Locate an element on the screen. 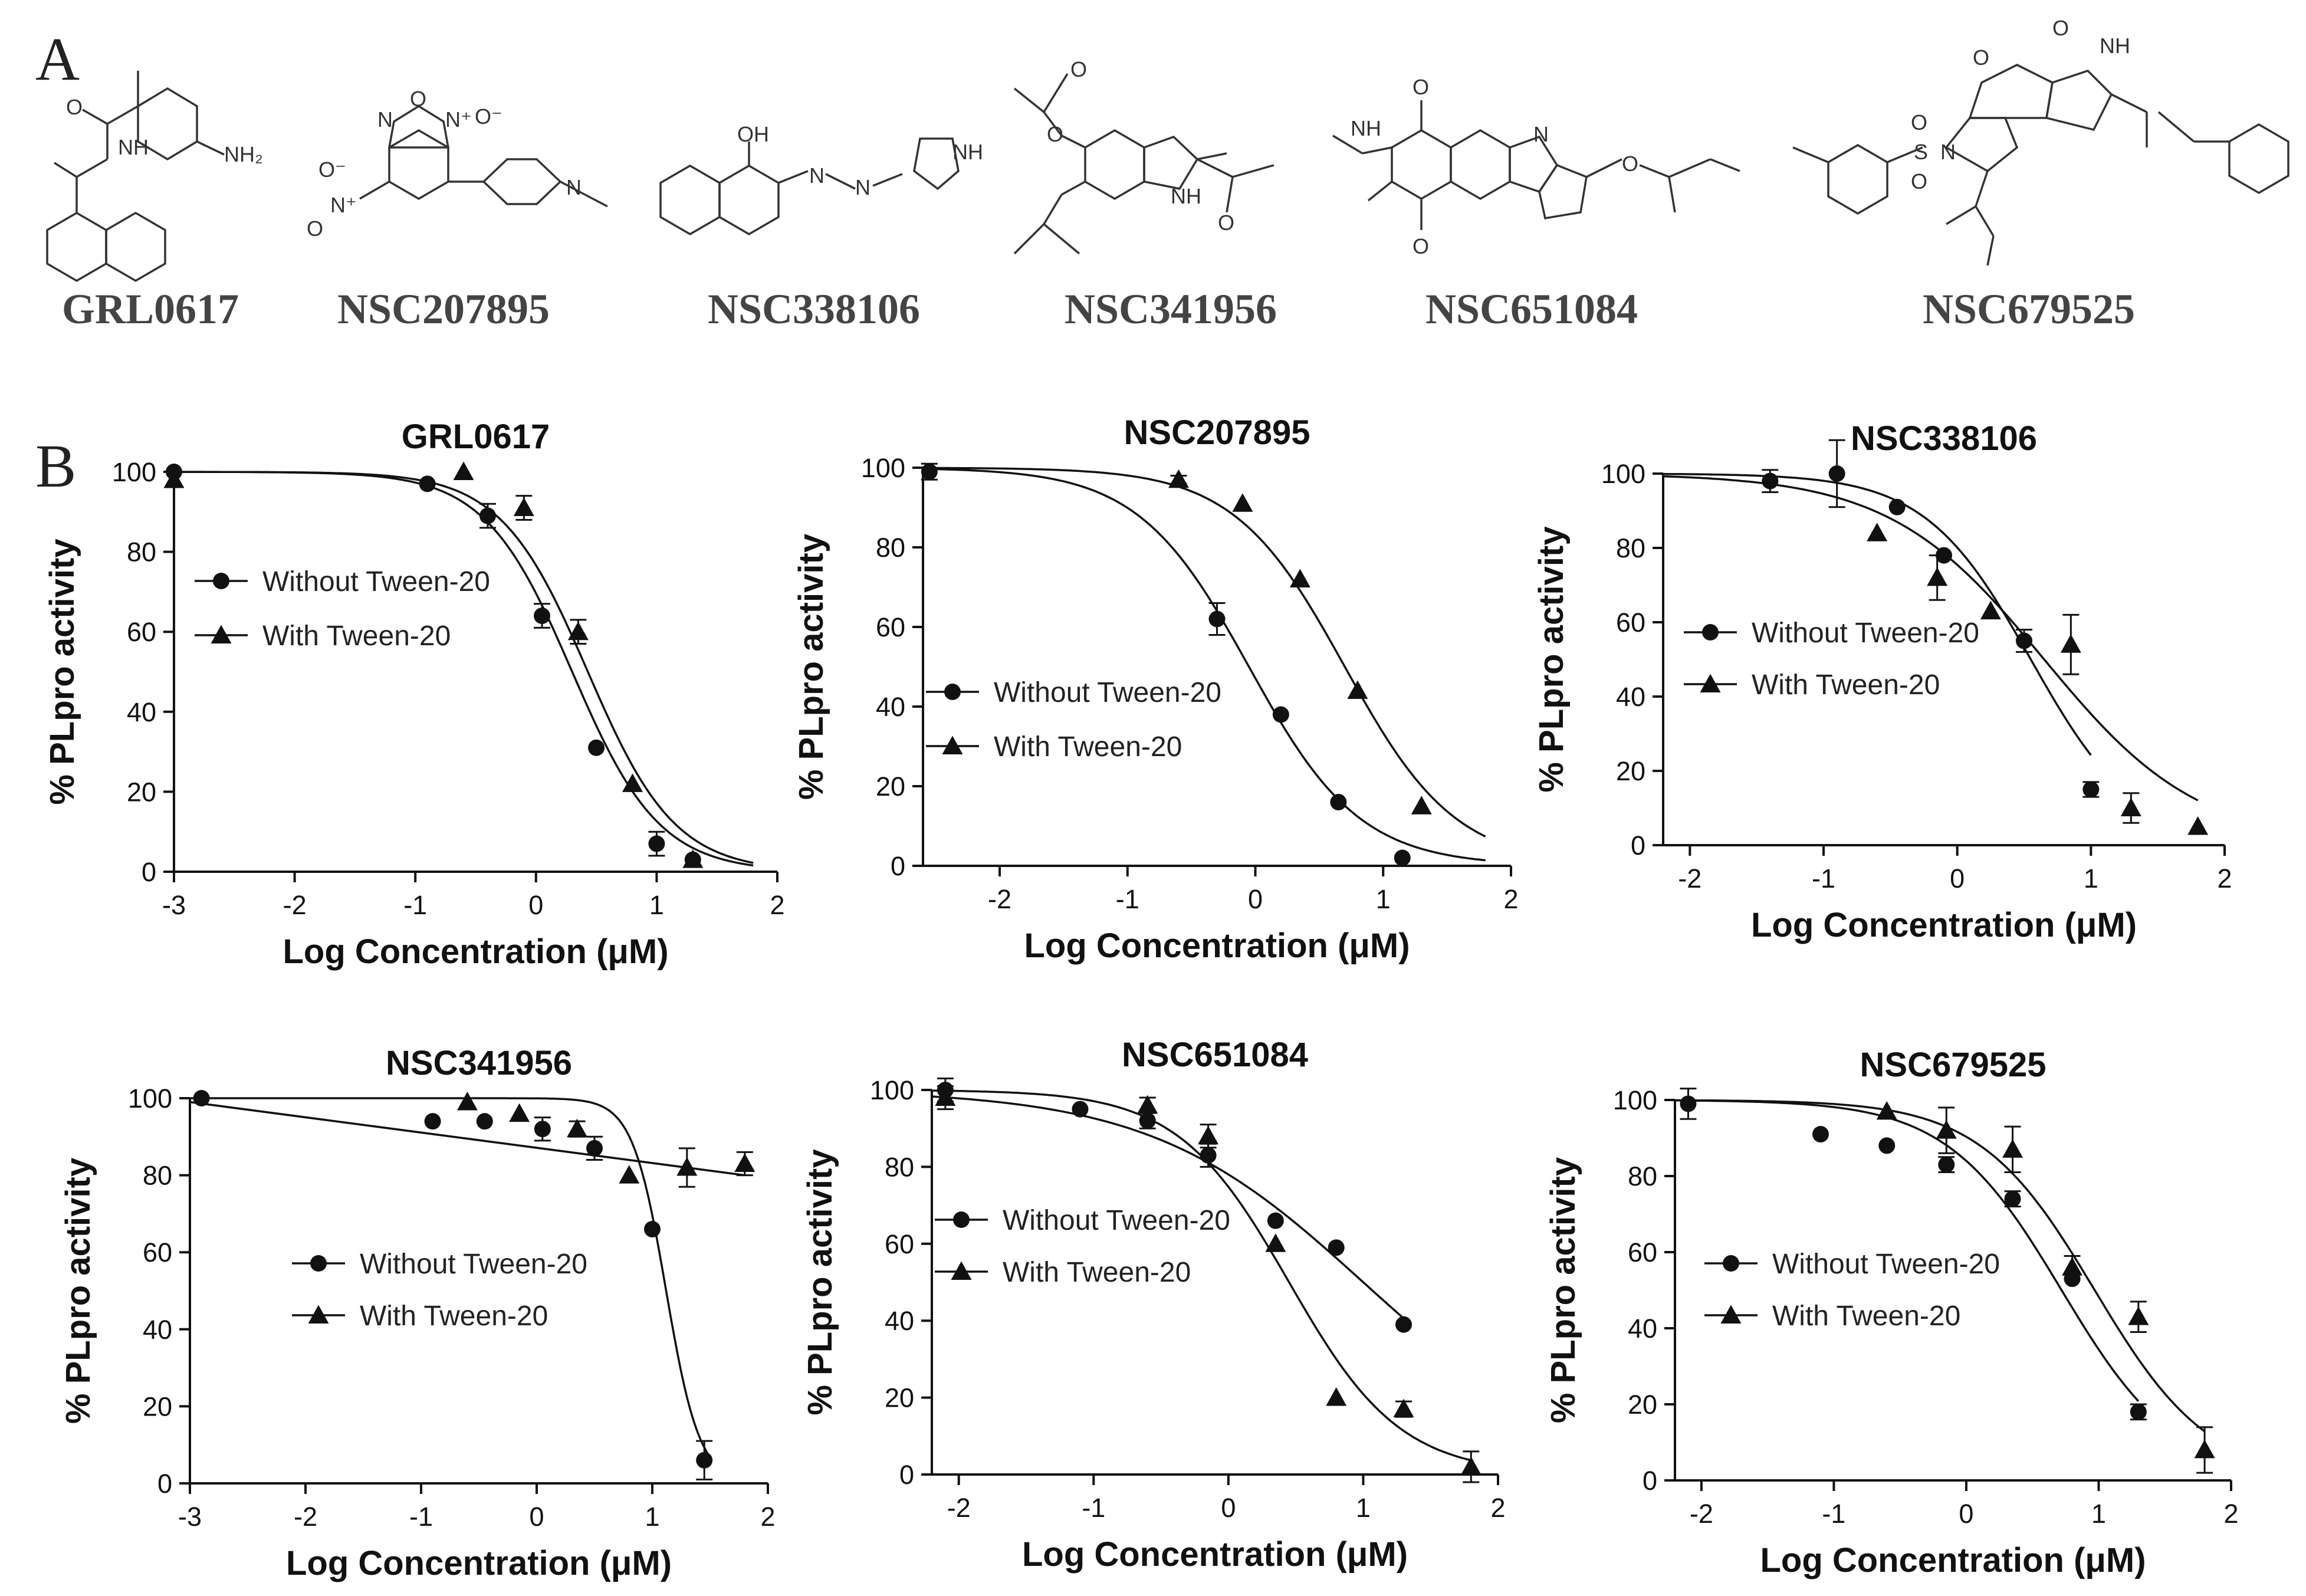 This screenshot has width=2306, height=1596. chart-title: GRL0617 is located at coordinates (476, 437).